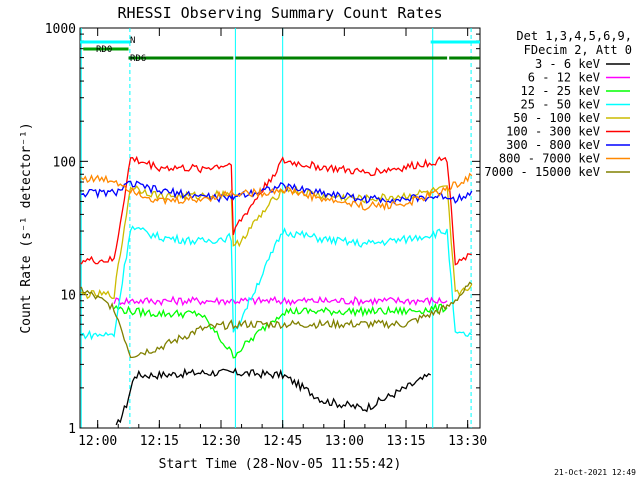  I want to click on series-line-800-7000-kev, so click(276, 191).